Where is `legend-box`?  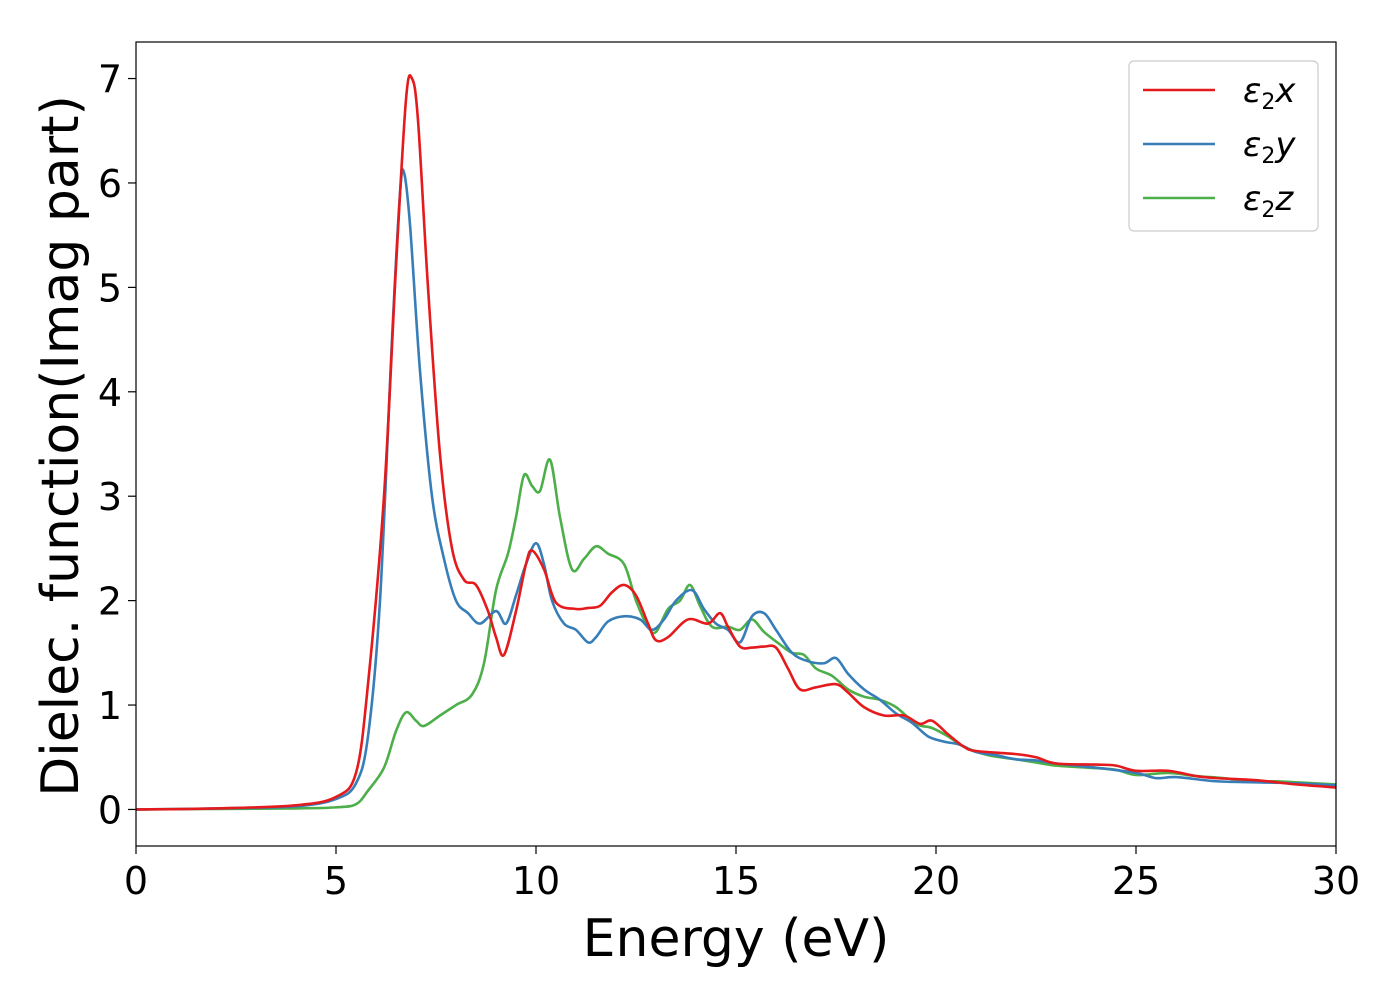 legend-box is located at coordinates (1223, 146).